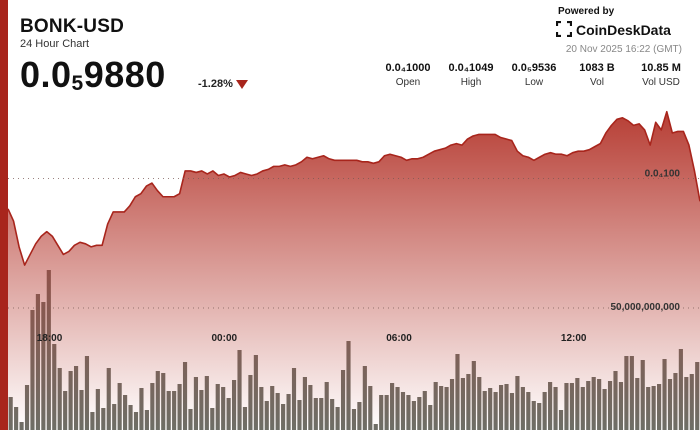 The width and height of the screenshot is (700, 430). What do you see at coordinates (471, 82) in the screenshot?
I see `stat-high-label: High` at bounding box center [471, 82].